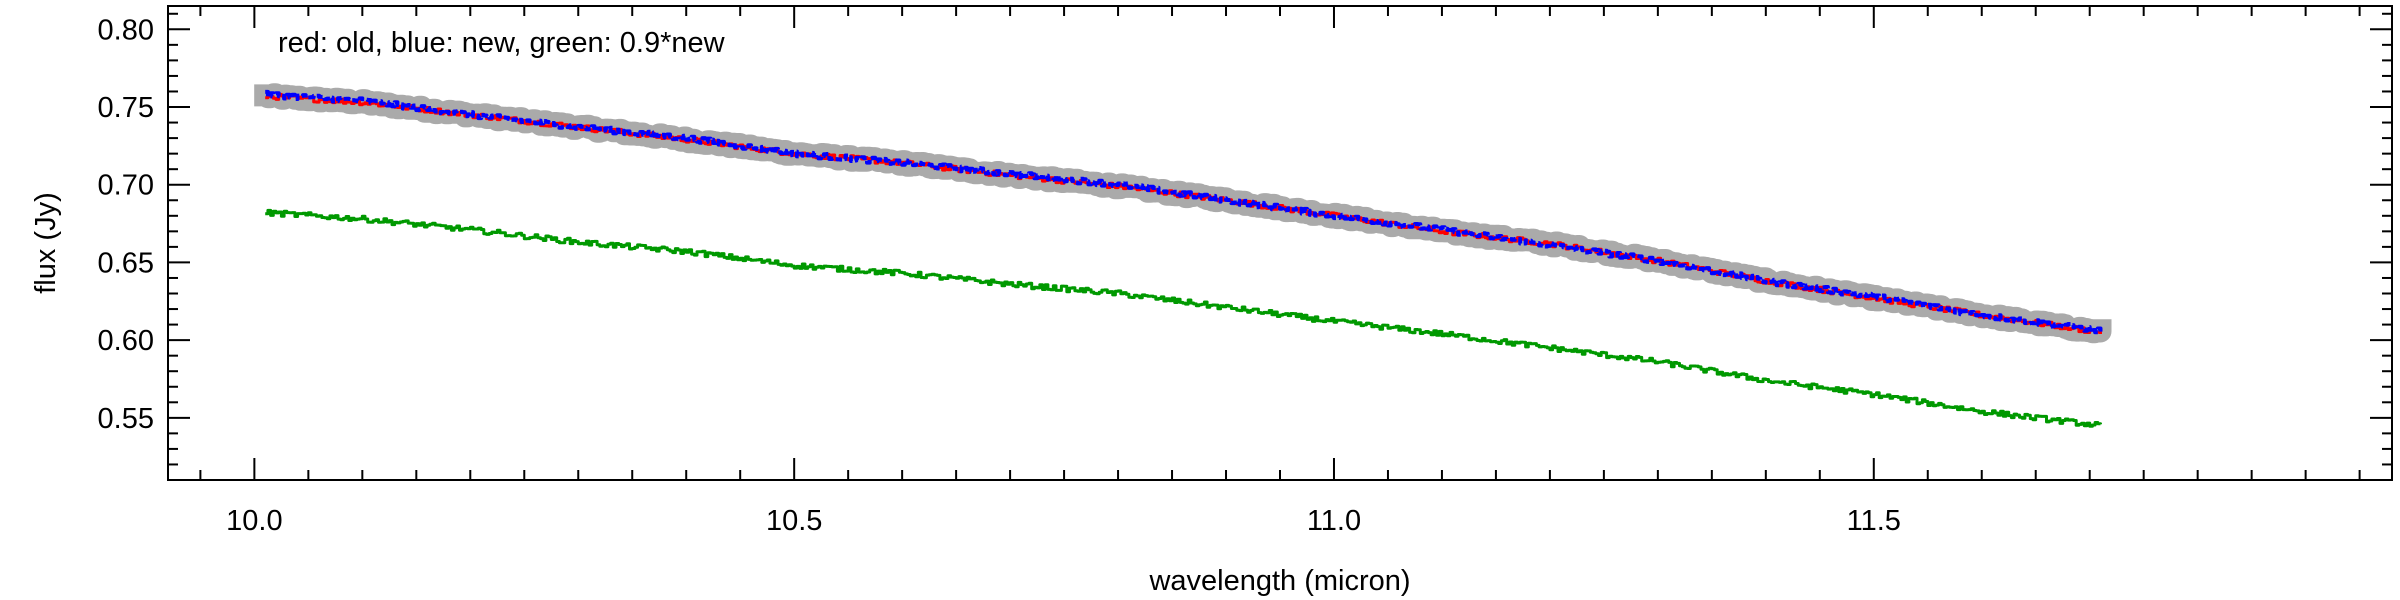 The width and height of the screenshot is (2400, 600). What do you see at coordinates (254, 521) in the screenshot?
I see `x-tick-label: 10.0` at bounding box center [254, 521].